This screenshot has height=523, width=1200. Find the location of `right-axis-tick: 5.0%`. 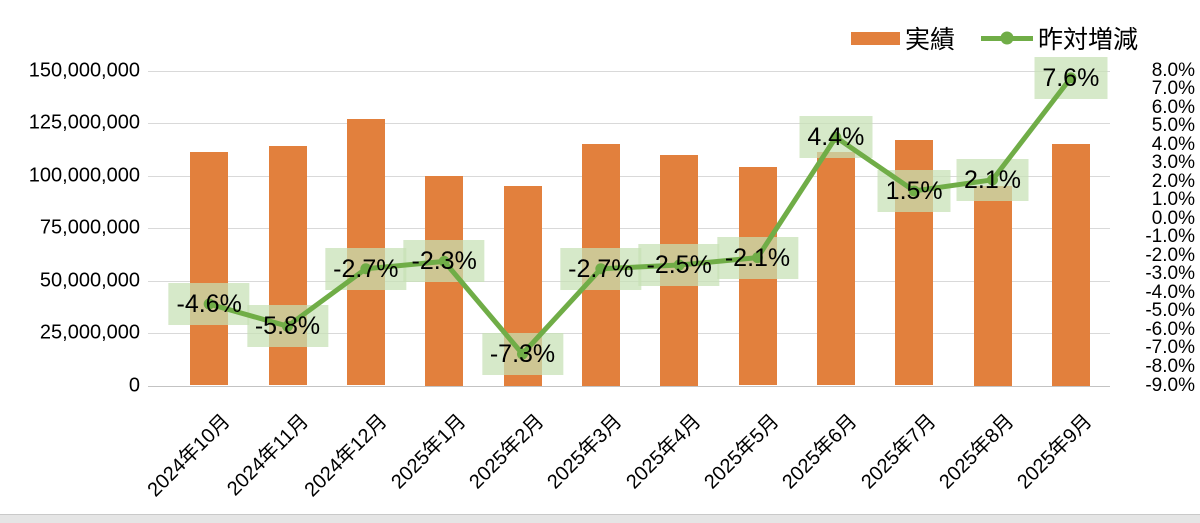

right-axis-tick: 5.0% is located at coordinates (1173, 126).